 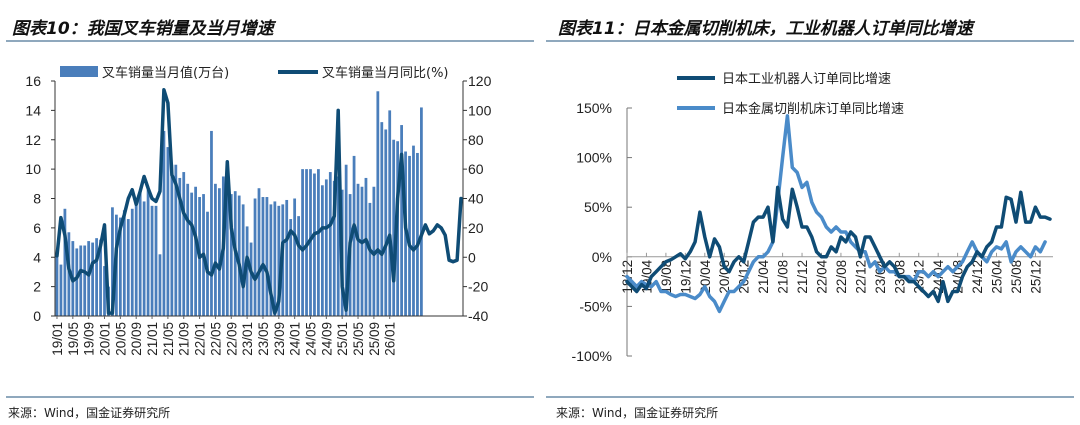 I want to click on x-tick-label: 25/12, so click(x=1035, y=277).